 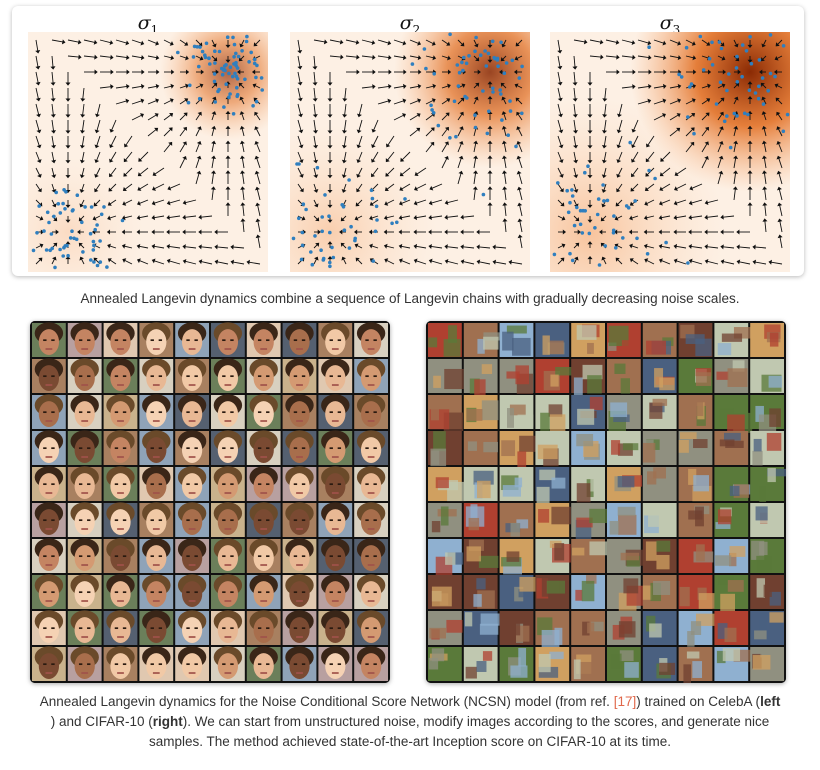 I want to click on caption-text: ) and CIFAR-10 (, so click(x=101, y=721).